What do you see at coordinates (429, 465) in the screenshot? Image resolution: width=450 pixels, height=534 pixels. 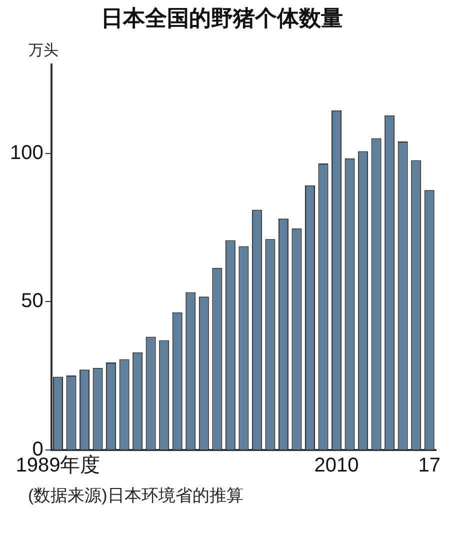 I see `x-tick-label: 17` at bounding box center [429, 465].